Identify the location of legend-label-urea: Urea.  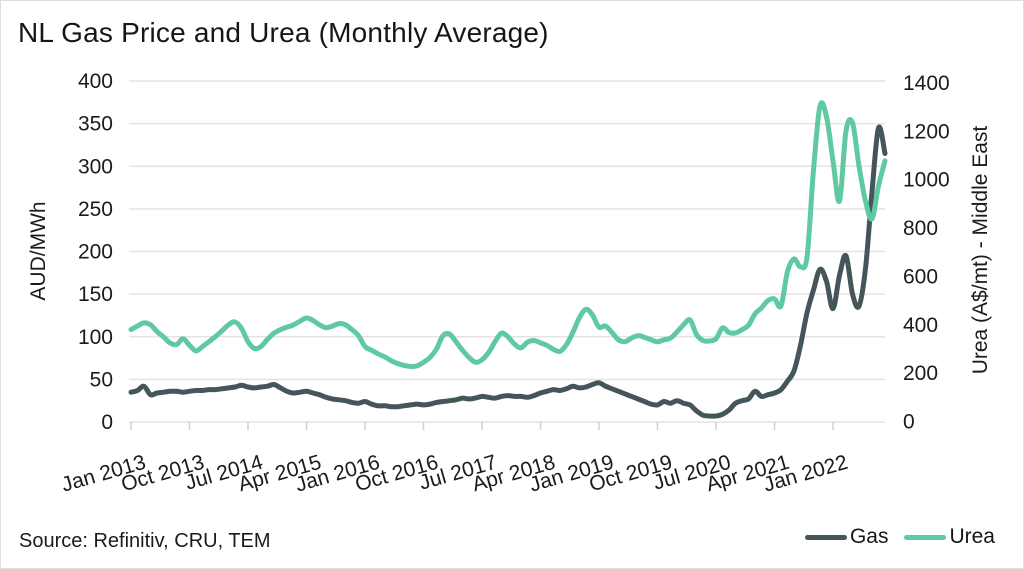
(972, 536).